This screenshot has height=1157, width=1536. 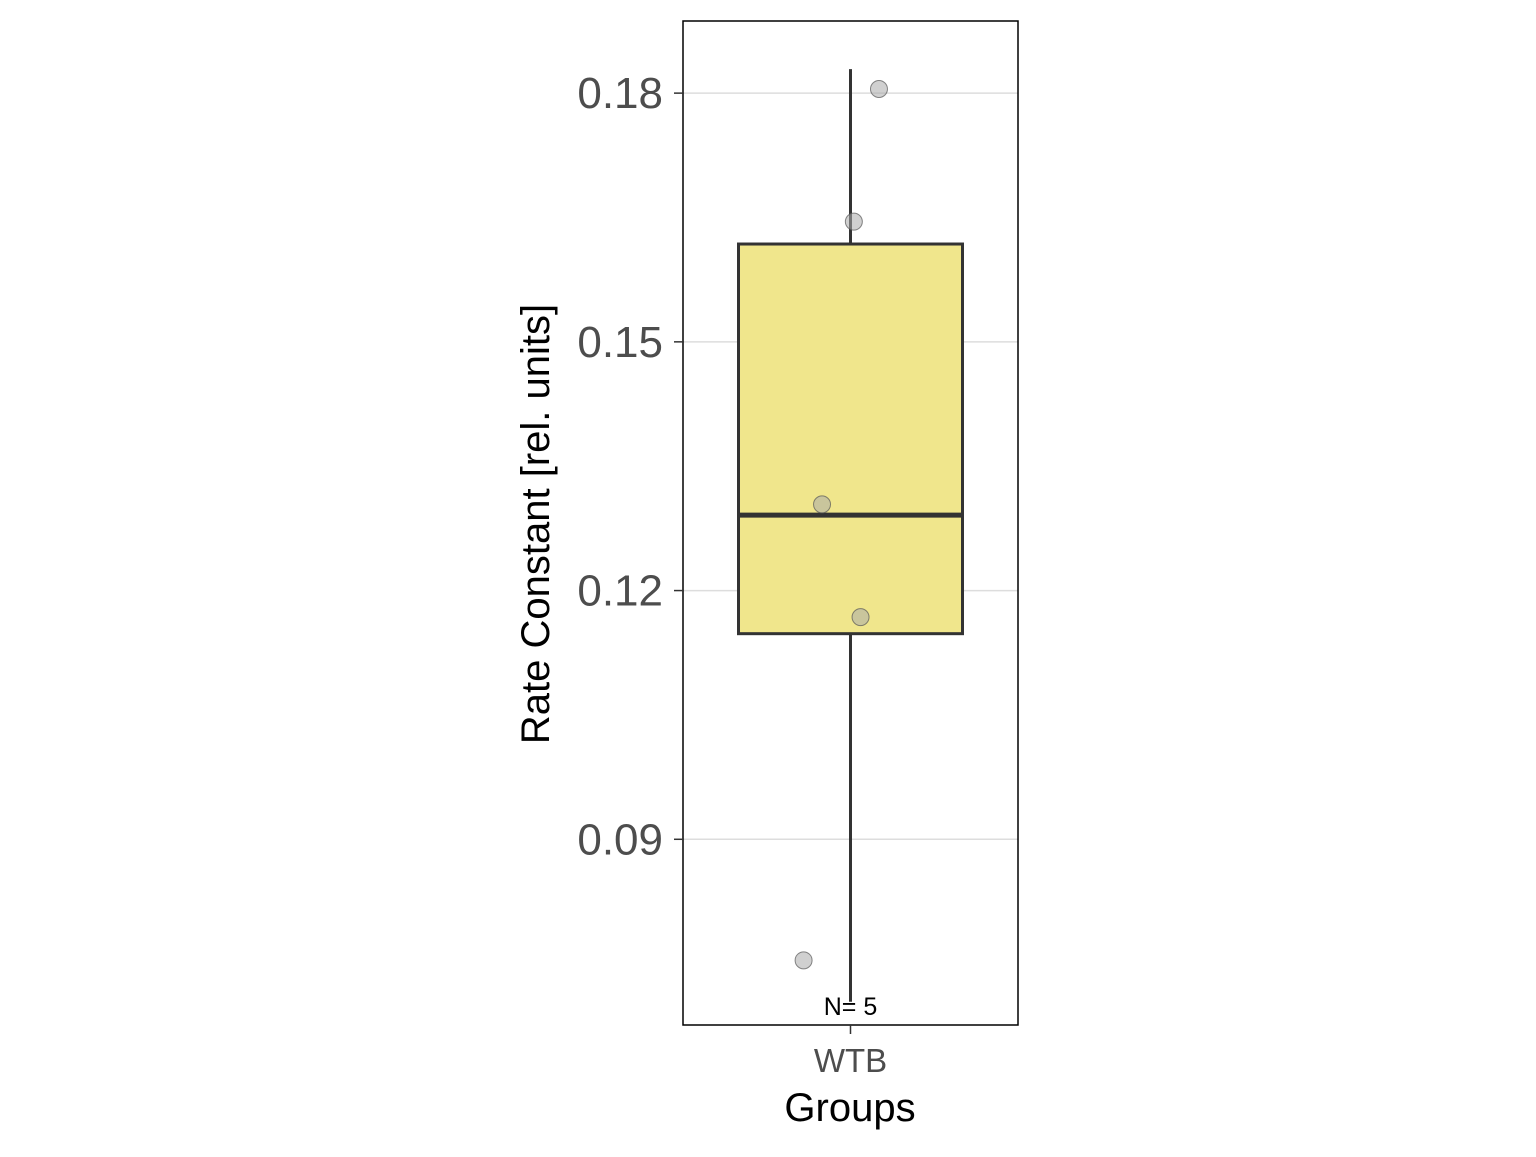 What do you see at coordinates (620, 93) in the screenshot?
I see `y-tick-label: 0.18` at bounding box center [620, 93].